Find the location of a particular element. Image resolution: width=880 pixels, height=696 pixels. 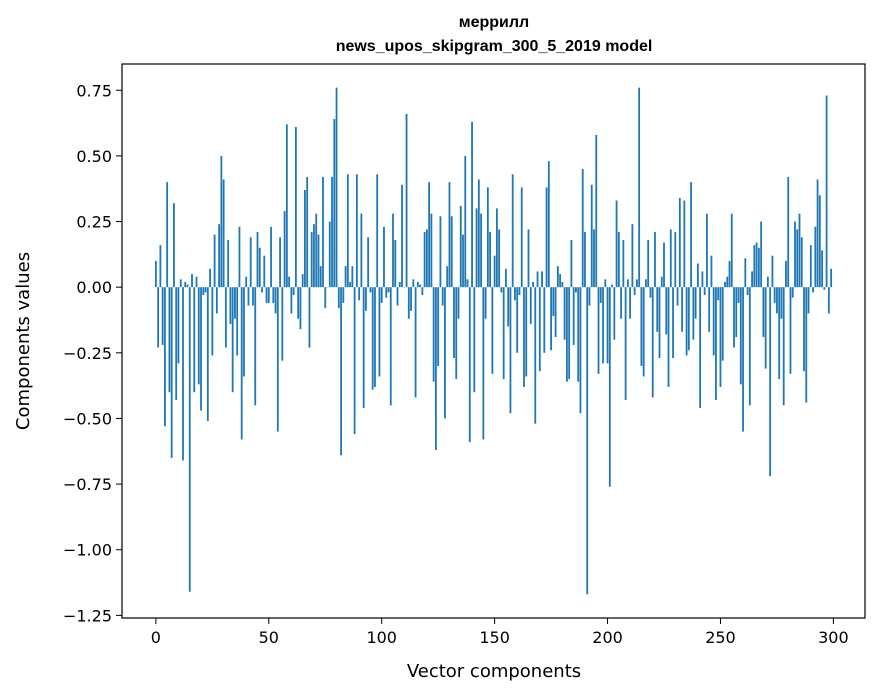

y-tick-label: −0.25 is located at coordinates (87, 353).